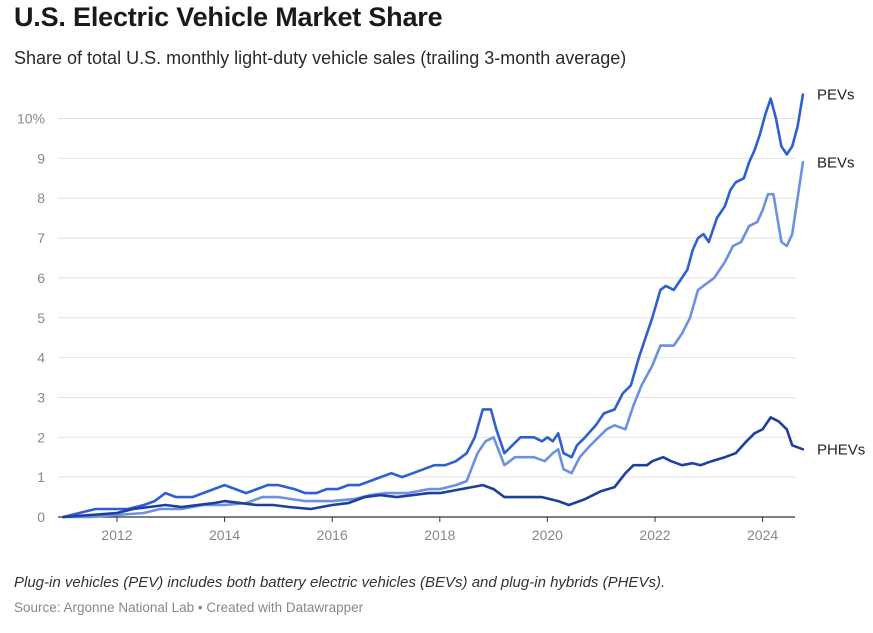 This screenshot has height=633, width=873. I want to click on y-tick-label-9: 9, so click(41, 158).